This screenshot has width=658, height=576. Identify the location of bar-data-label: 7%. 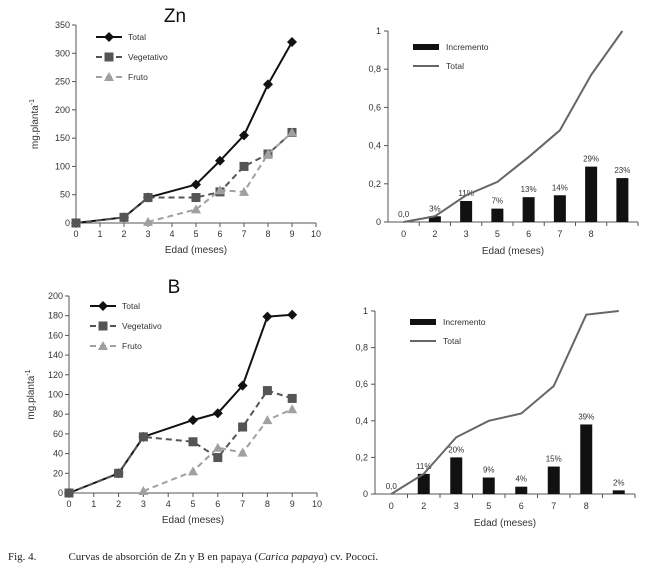
(498, 201).